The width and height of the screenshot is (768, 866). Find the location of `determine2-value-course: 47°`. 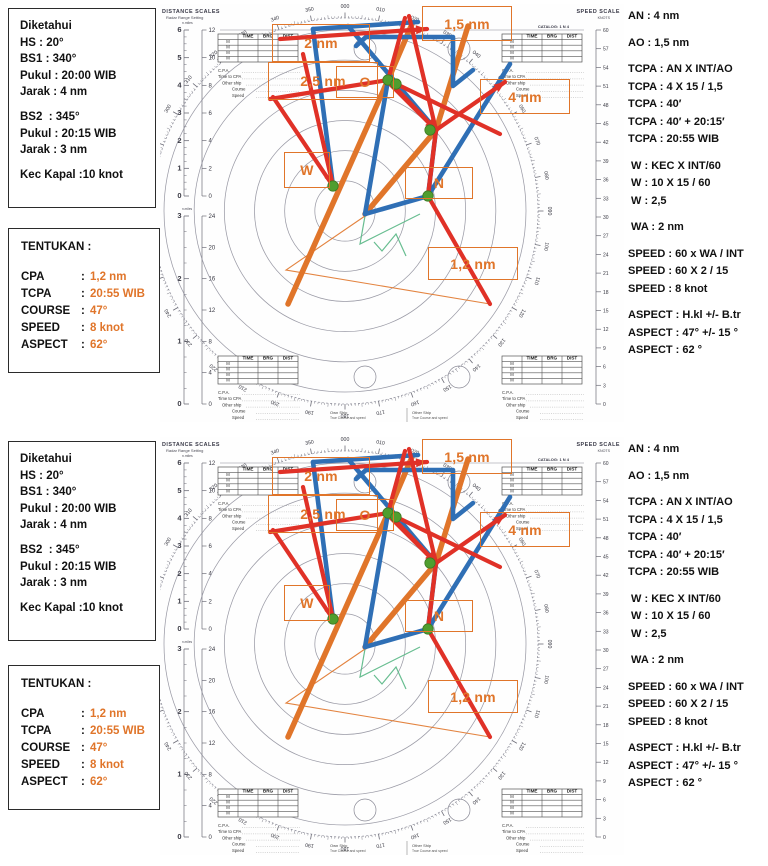

determine2-value-course: 47° is located at coordinates (99, 748).